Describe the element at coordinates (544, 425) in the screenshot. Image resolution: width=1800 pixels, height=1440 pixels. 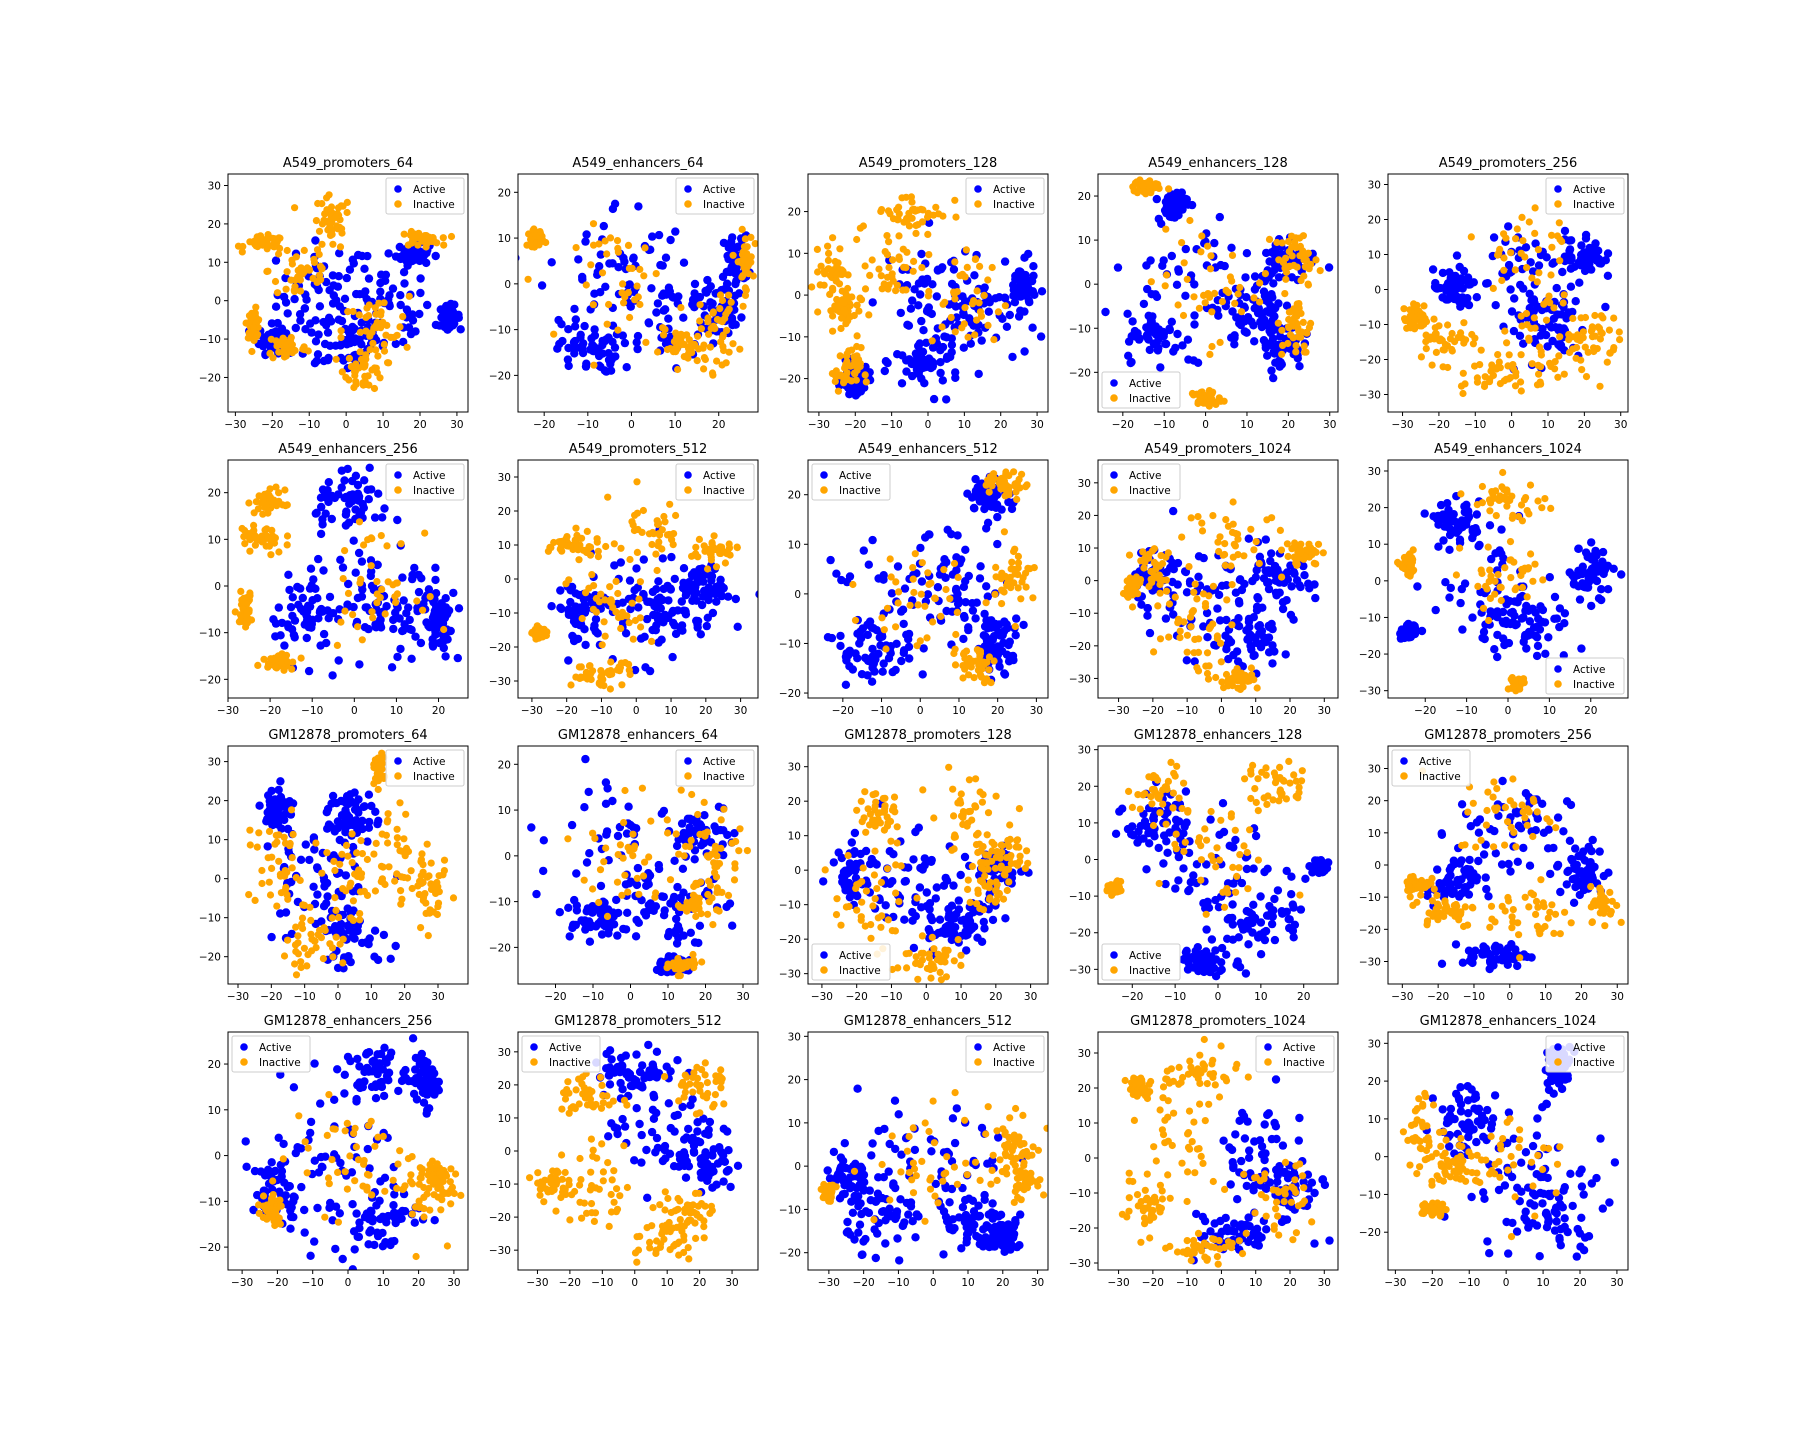
I see `x-tick-label: −20` at that location.